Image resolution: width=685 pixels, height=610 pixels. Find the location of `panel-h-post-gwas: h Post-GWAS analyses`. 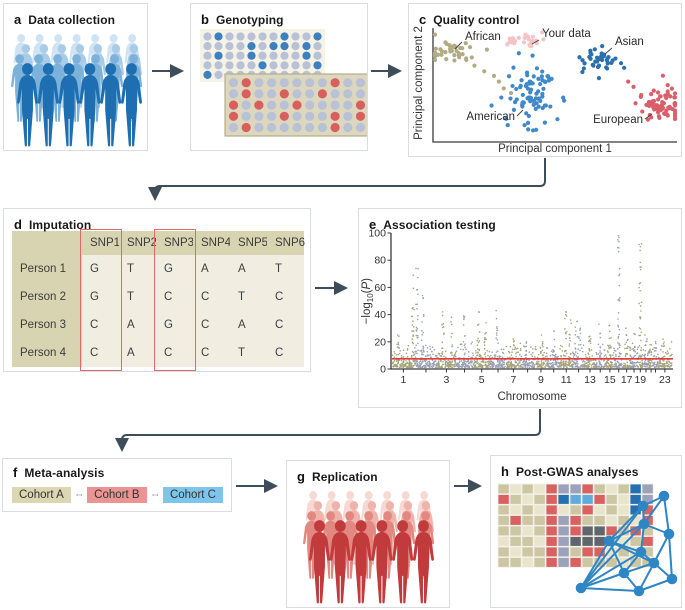

panel-h-post-gwas: h Post-GWAS analyses is located at coordinates (586, 531).